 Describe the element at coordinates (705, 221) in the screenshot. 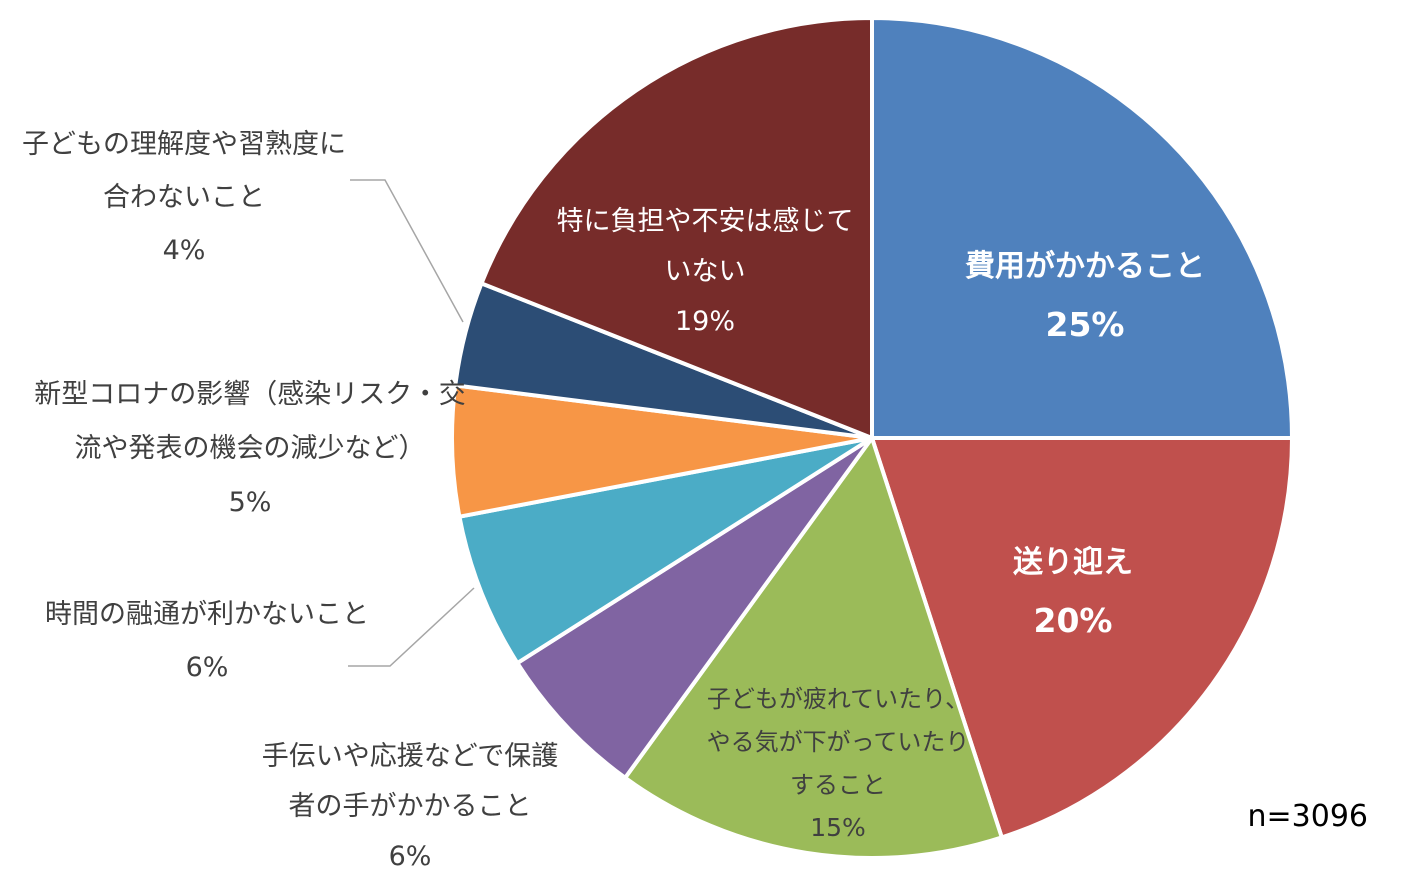

I see `slice-label-8-line-1: 特に負担や不安は感じて` at that location.